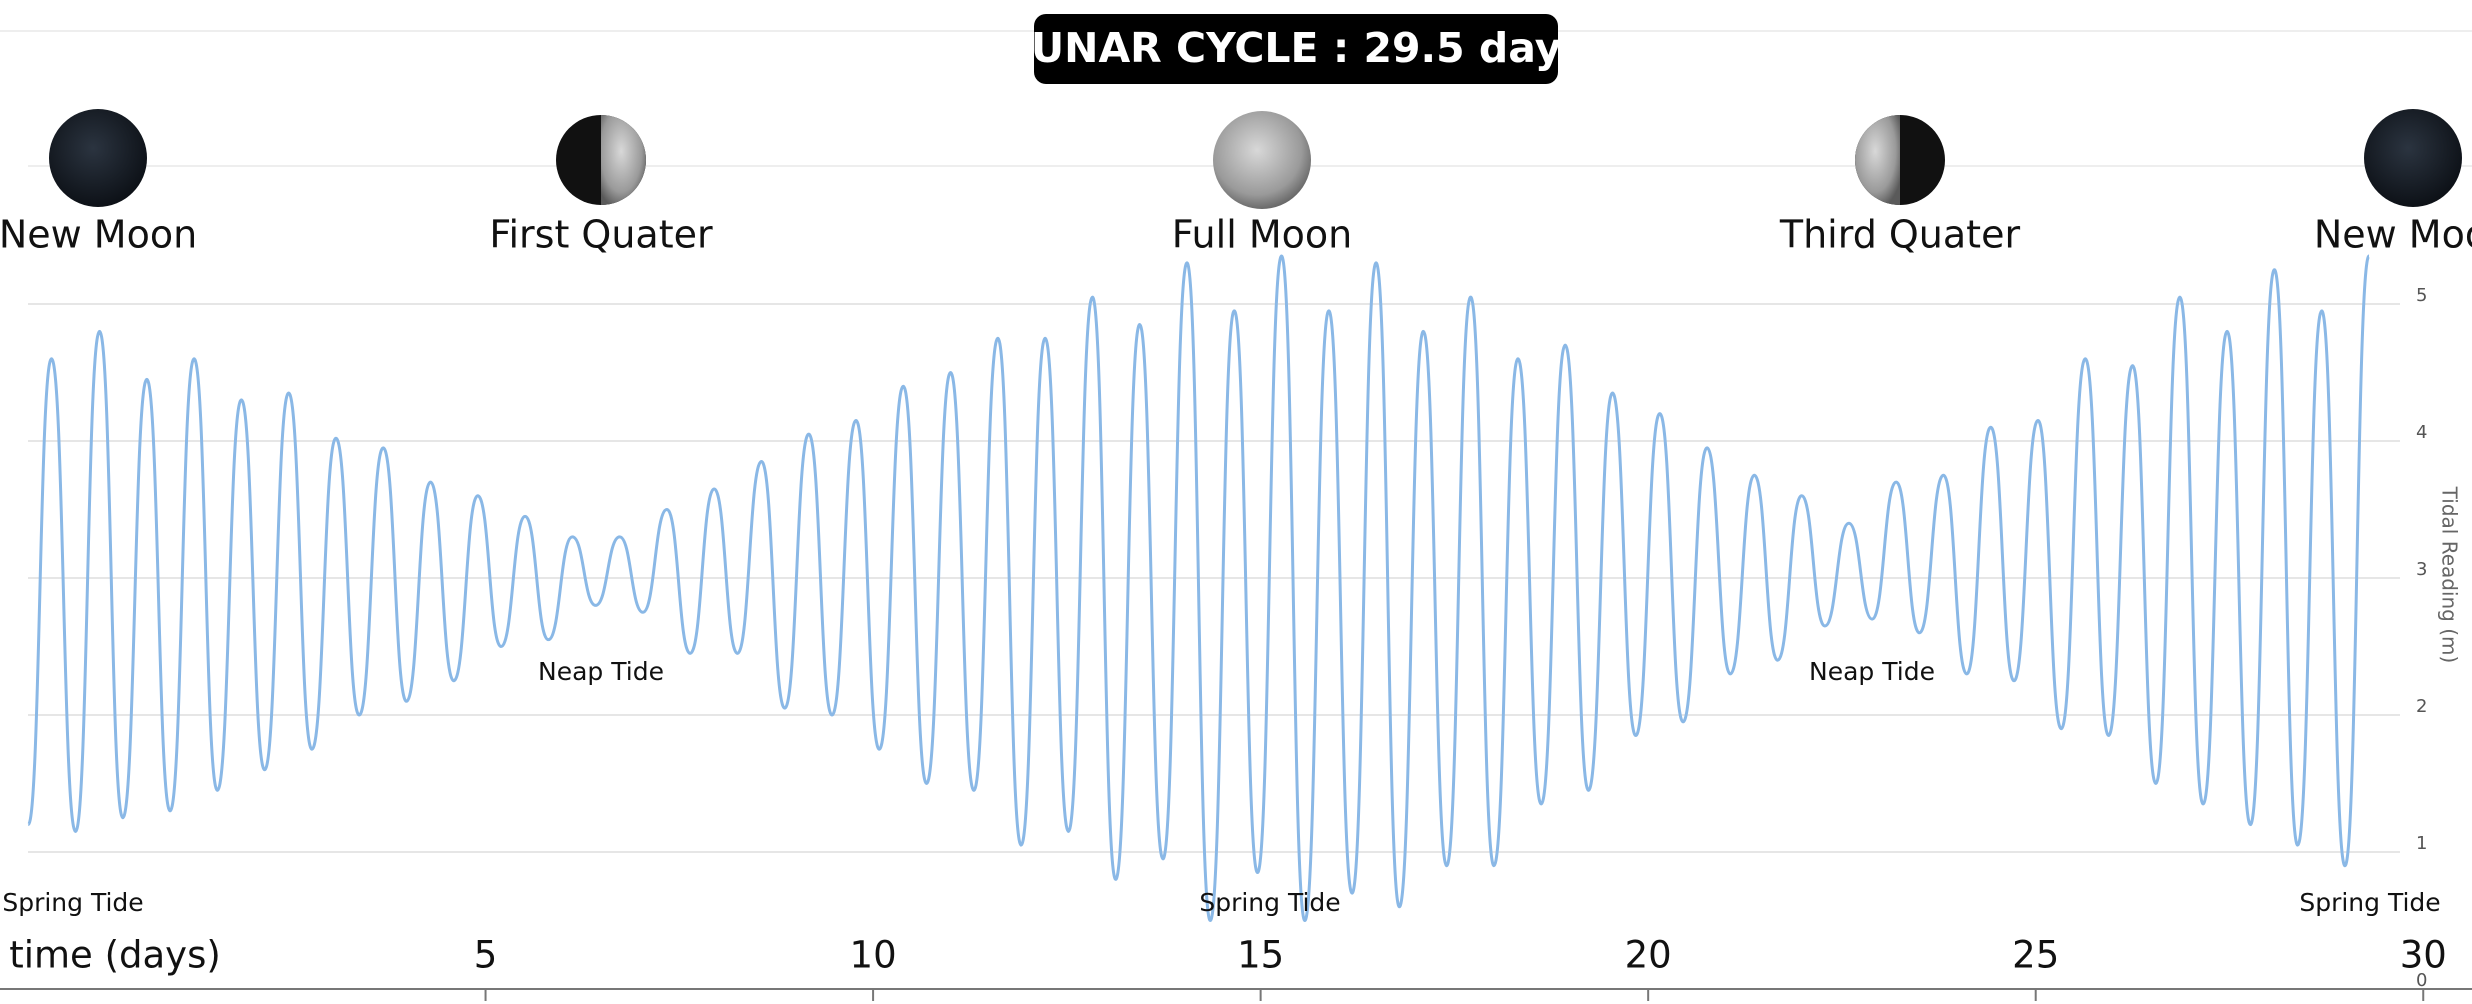 Image resolution: width=2472 pixels, height=1004 pixels. What do you see at coordinates (2035, 955) in the screenshot?
I see `x-tick-label: 25` at bounding box center [2035, 955].